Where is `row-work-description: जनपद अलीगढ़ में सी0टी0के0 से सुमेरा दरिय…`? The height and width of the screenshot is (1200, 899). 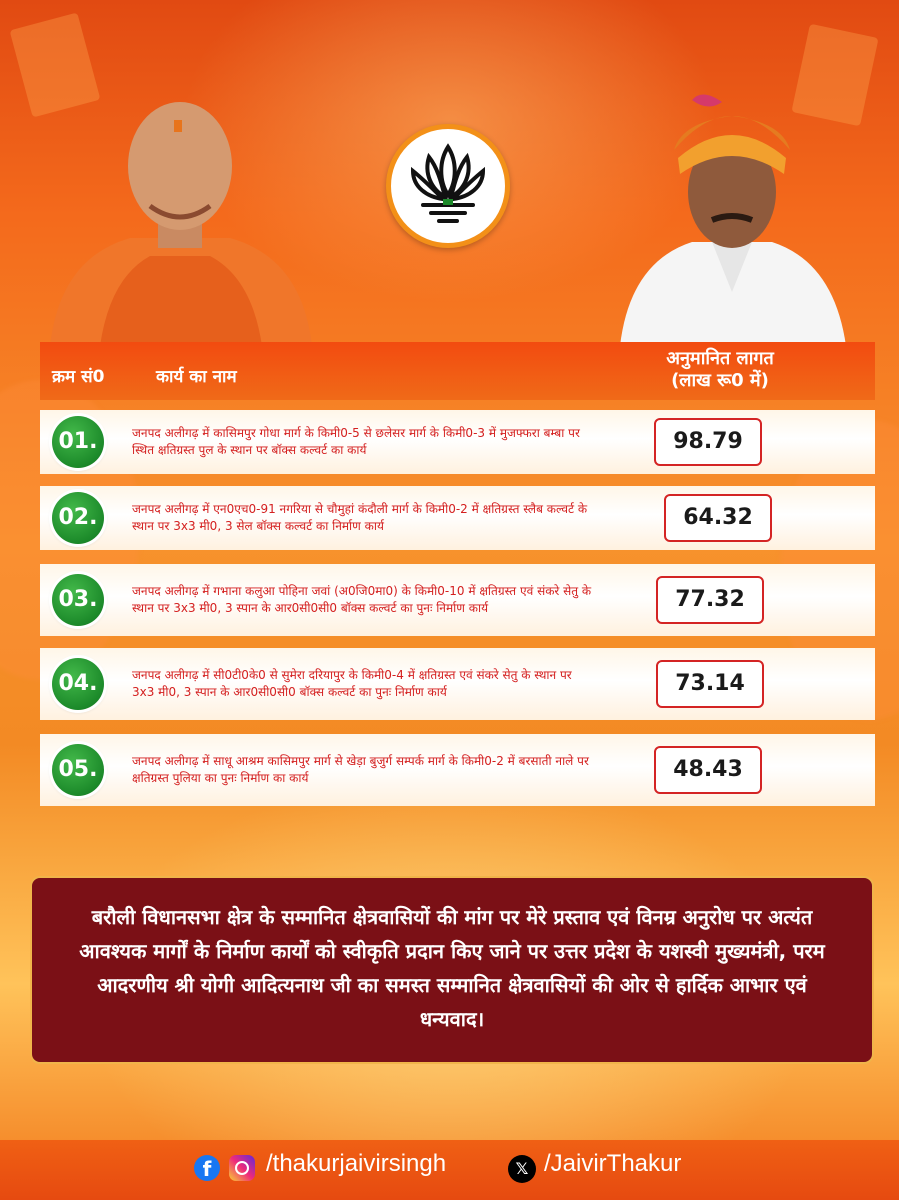 row-work-description: जनपद अलीगढ़ में सी0टी0के0 से सुमेरा दरिय… is located at coordinates (352, 683).